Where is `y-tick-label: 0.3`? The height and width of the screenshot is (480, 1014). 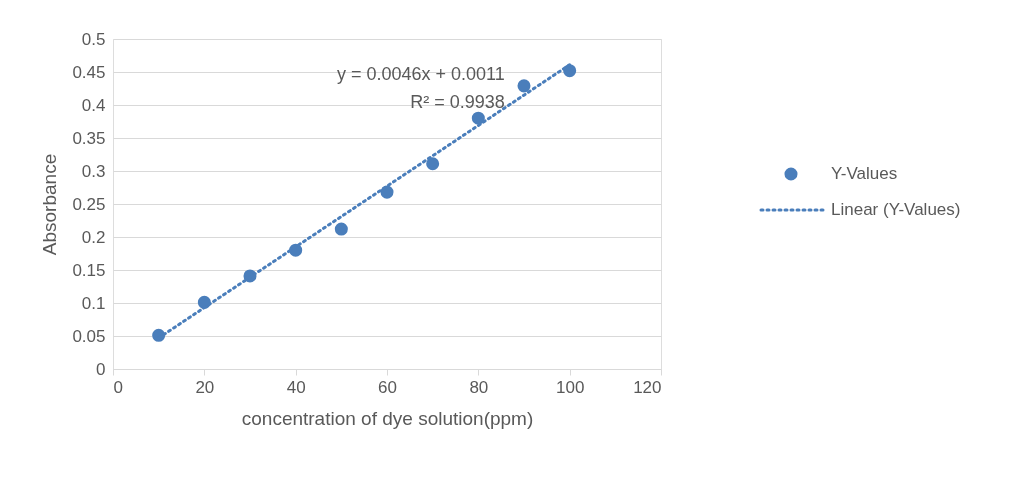 y-tick-label: 0.3 is located at coordinates (93, 171).